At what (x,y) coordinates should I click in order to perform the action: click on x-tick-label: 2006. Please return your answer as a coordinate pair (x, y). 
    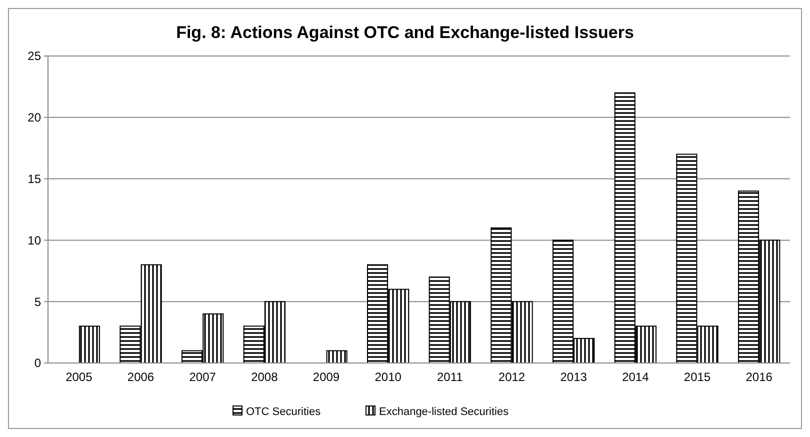
    Looking at the image, I should click on (140, 377).